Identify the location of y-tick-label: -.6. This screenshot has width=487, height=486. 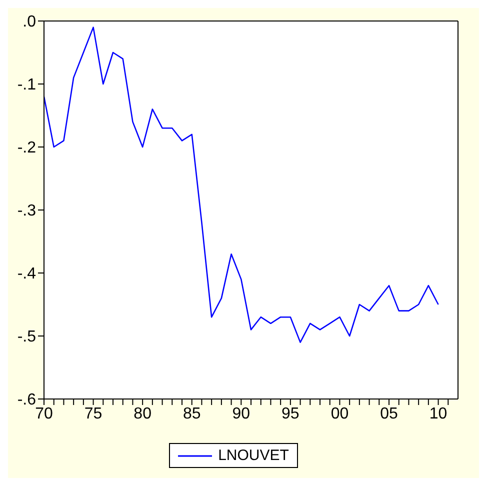
(26, 400).